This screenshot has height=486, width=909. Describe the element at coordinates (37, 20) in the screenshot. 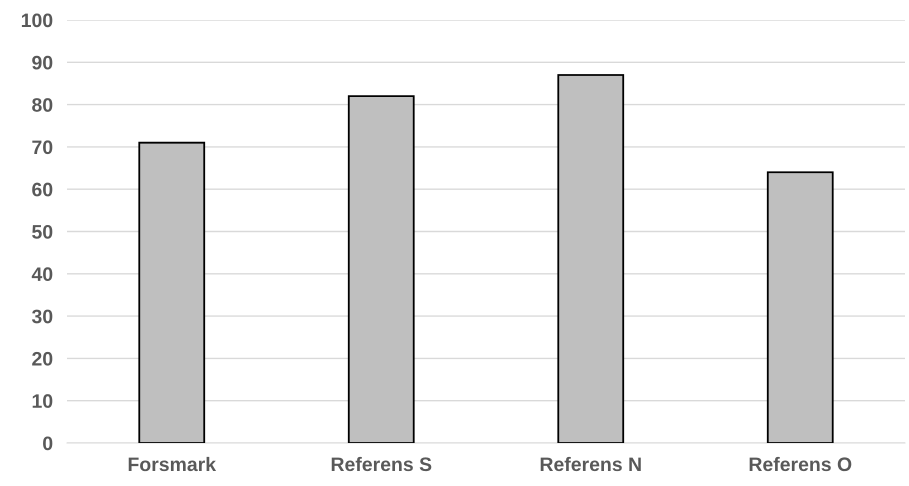

I see `y-tick-label: 100` at that location.